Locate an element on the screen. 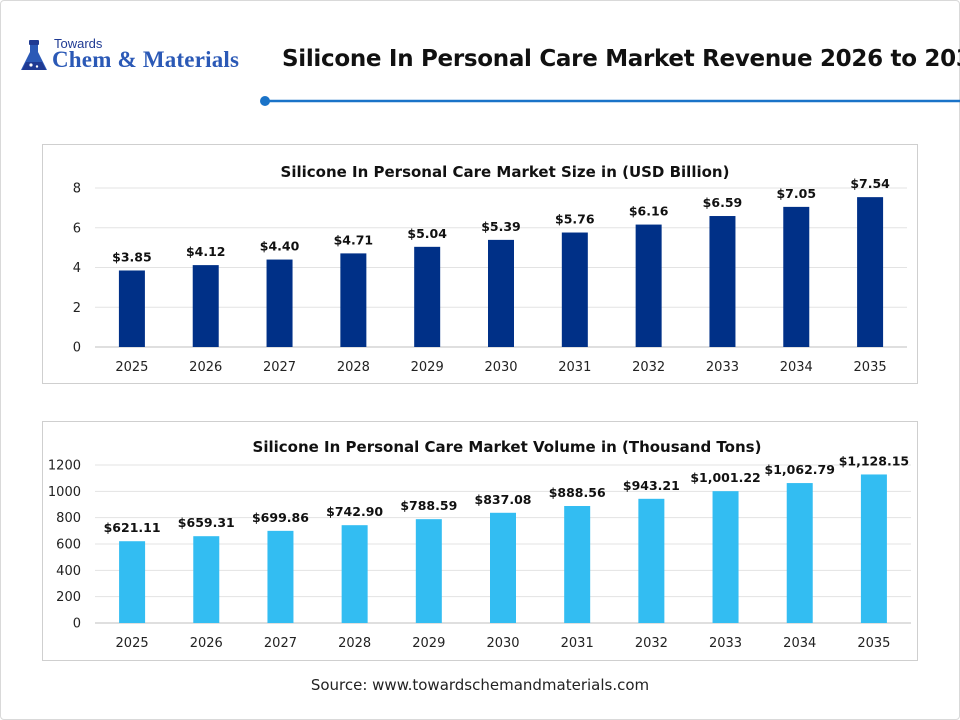 The image size is (960, 720). y-tick-label: 200 is located at coordinates (68, 597).